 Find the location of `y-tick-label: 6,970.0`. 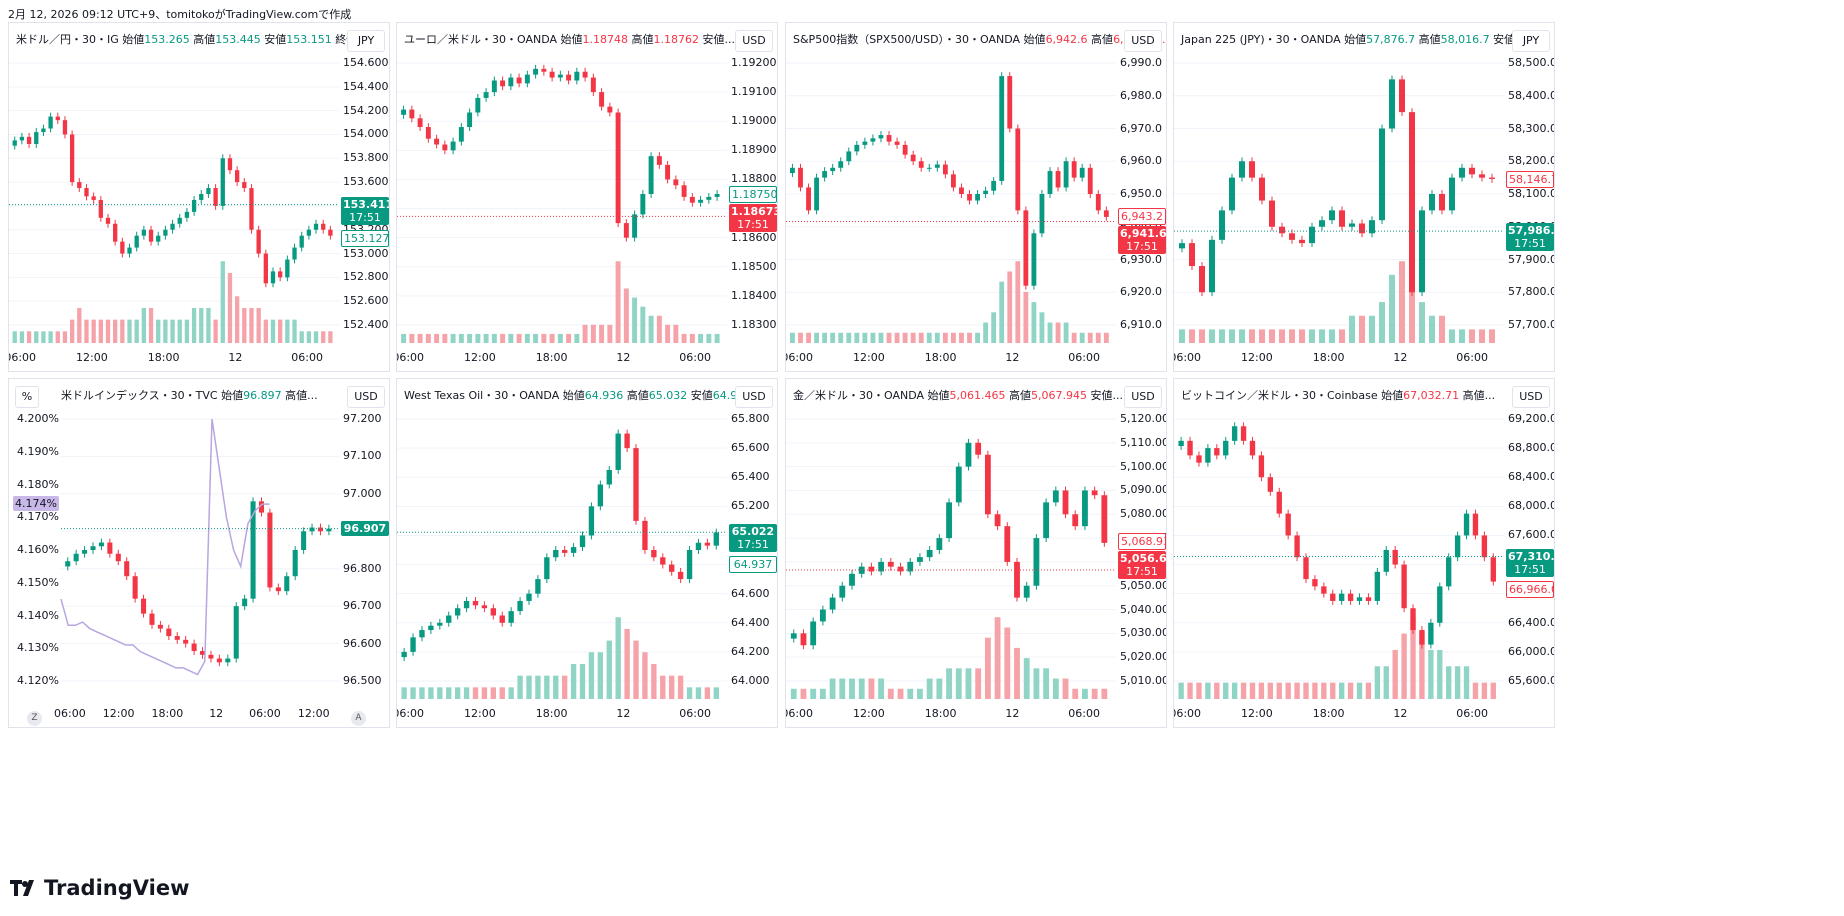

y-tick-label: 6,970.0 is located at coordinates (1141, 128).